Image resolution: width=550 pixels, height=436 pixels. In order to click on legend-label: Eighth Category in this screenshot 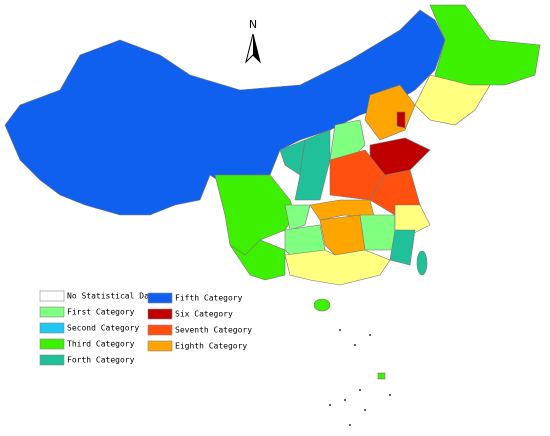, I will do `click(211, 346)`.